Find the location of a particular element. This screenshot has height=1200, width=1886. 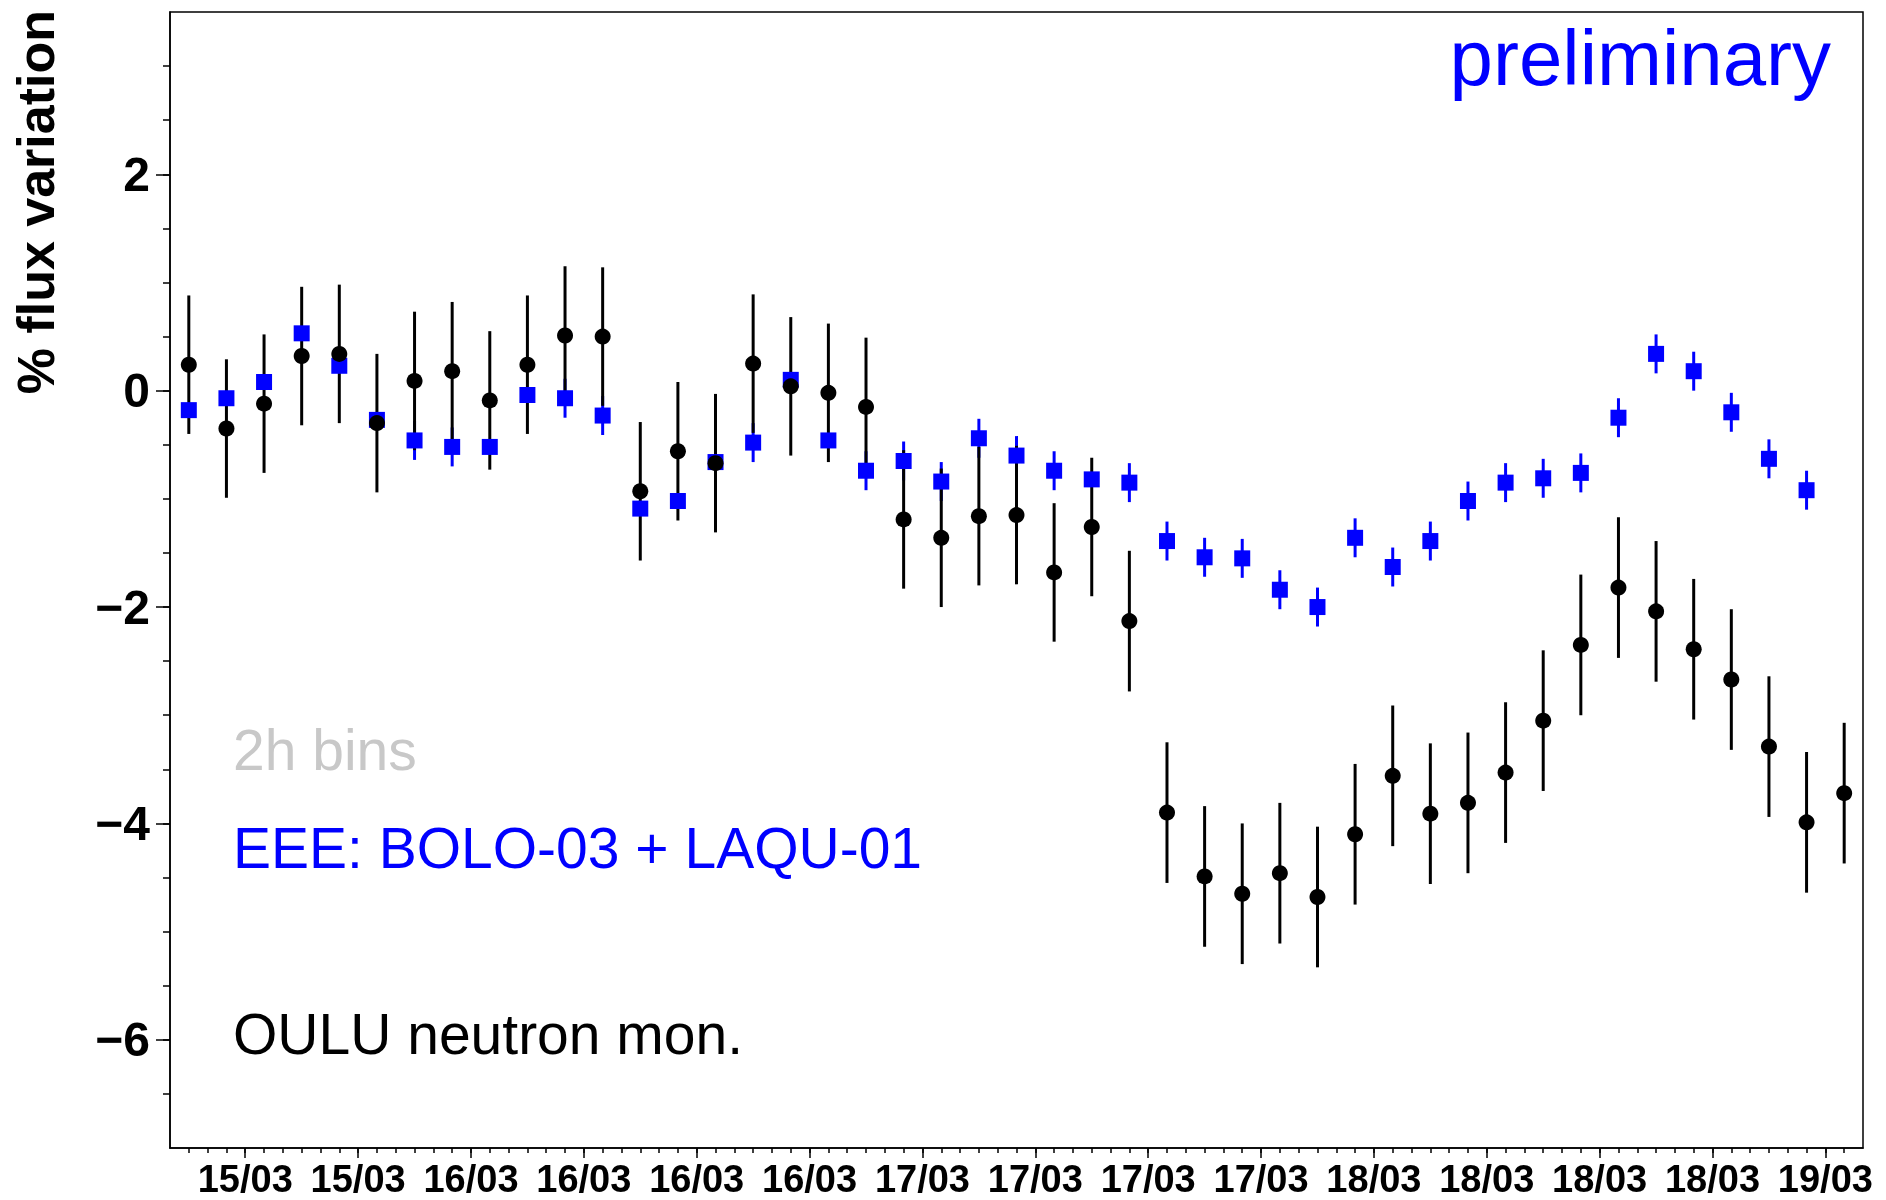

y-tick-label: −6 is located at coordinates (122, 1040).